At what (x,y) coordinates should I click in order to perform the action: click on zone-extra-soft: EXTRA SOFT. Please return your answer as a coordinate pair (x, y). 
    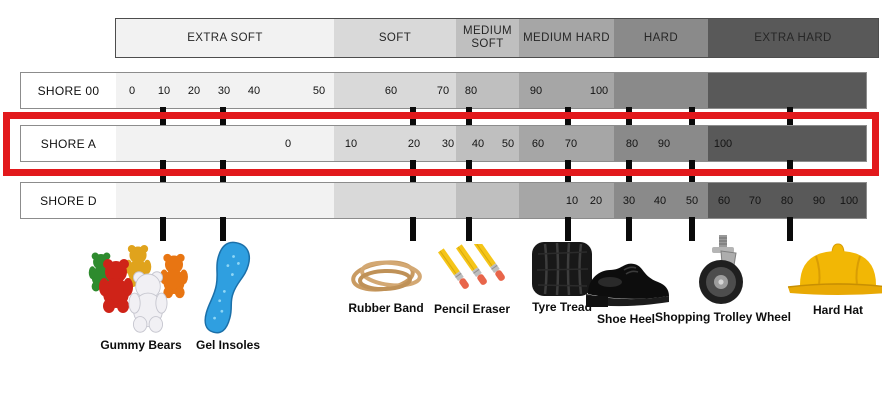
    Looking at the image, I should click on (225, 38).